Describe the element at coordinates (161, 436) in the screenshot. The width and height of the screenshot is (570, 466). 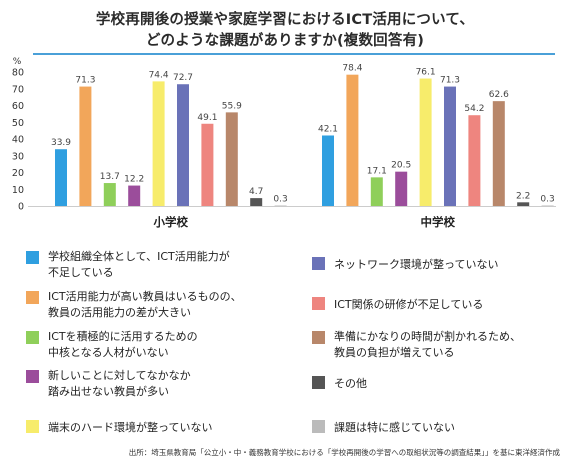
I see `legend-item: 端末のハード環境が整っていない` at that location.